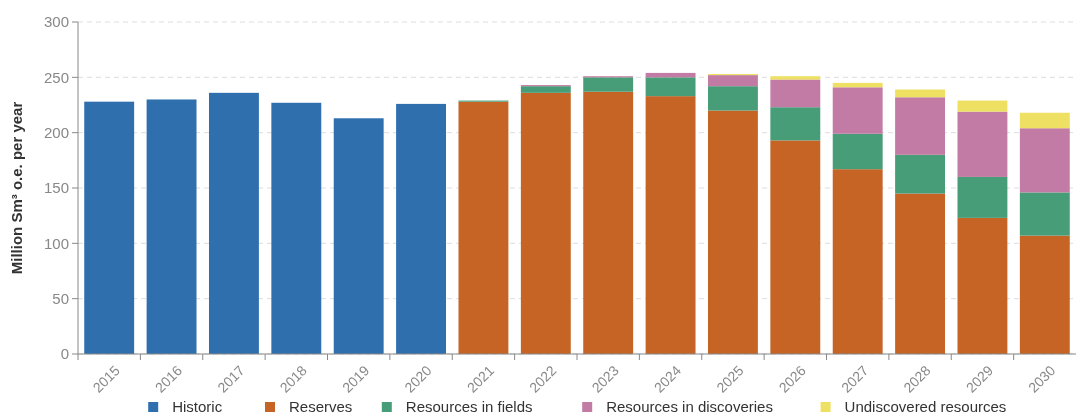 This screenshot has height=420, width=1082. What do you see at coordinates (689, 406) in the screenshot?
I see `legend-label: Resources in discoveries` at bounding box center [689, 406].